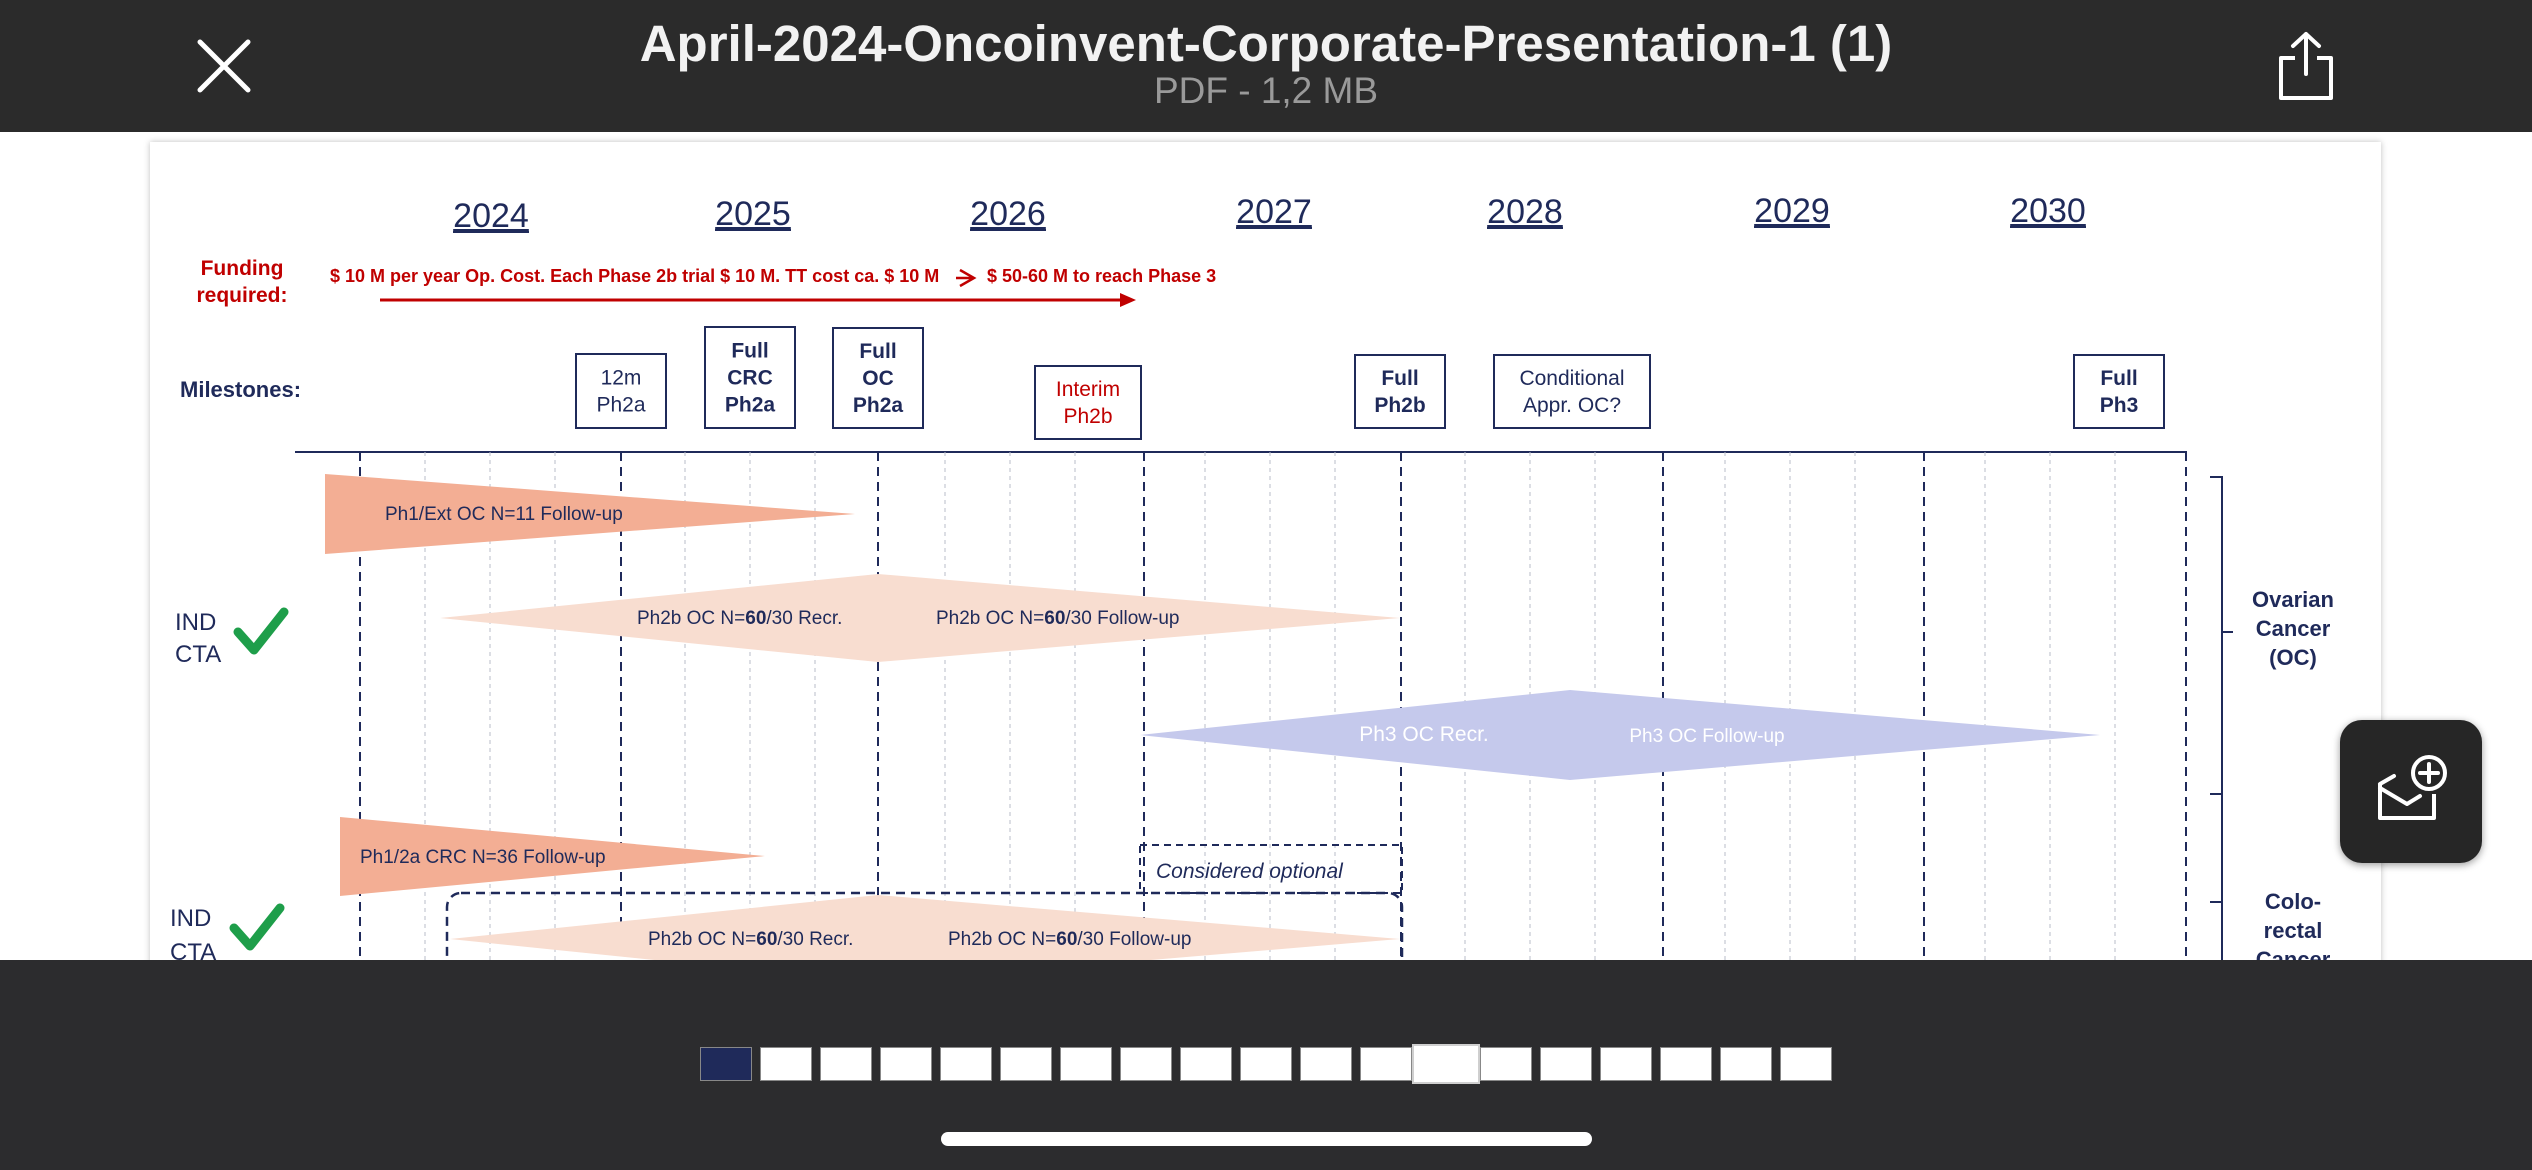  What do you see at coordinates (2293, 953) in the screenshot?
I see `colorectal-label-3: Cancer` at bounding box center [2293, 953].